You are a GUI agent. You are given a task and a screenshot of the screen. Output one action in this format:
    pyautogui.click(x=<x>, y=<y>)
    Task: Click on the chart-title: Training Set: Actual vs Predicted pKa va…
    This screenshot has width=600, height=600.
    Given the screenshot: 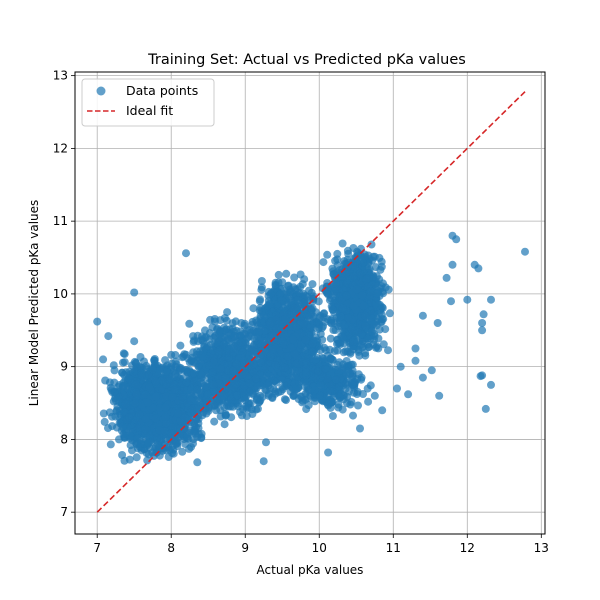 What is the action you would take?
    pyautogui.click(x=306, y=60)
    